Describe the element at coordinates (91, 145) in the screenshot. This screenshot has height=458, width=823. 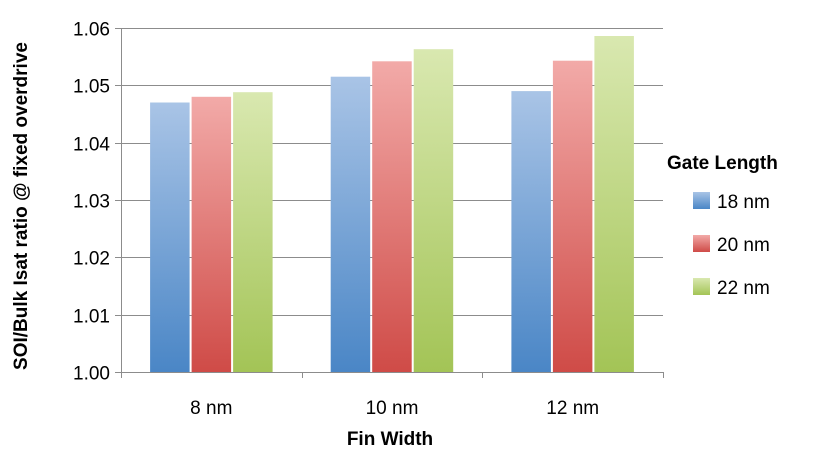
I see `y-tick-label: 1.04` at that location.